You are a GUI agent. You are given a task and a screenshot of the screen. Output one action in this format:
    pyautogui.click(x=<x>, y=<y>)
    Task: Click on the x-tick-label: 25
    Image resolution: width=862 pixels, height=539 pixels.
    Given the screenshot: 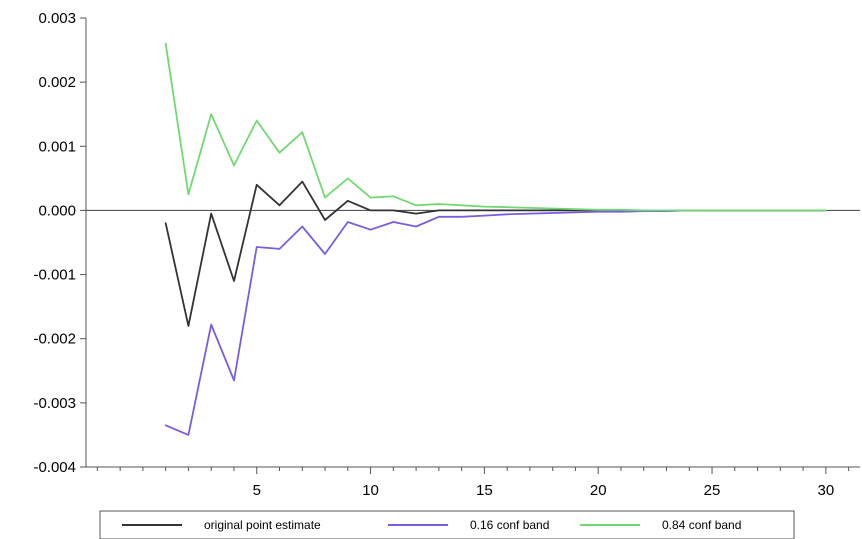 What is the action you would take?
    pyautogui.click(x=712, y=490)
    